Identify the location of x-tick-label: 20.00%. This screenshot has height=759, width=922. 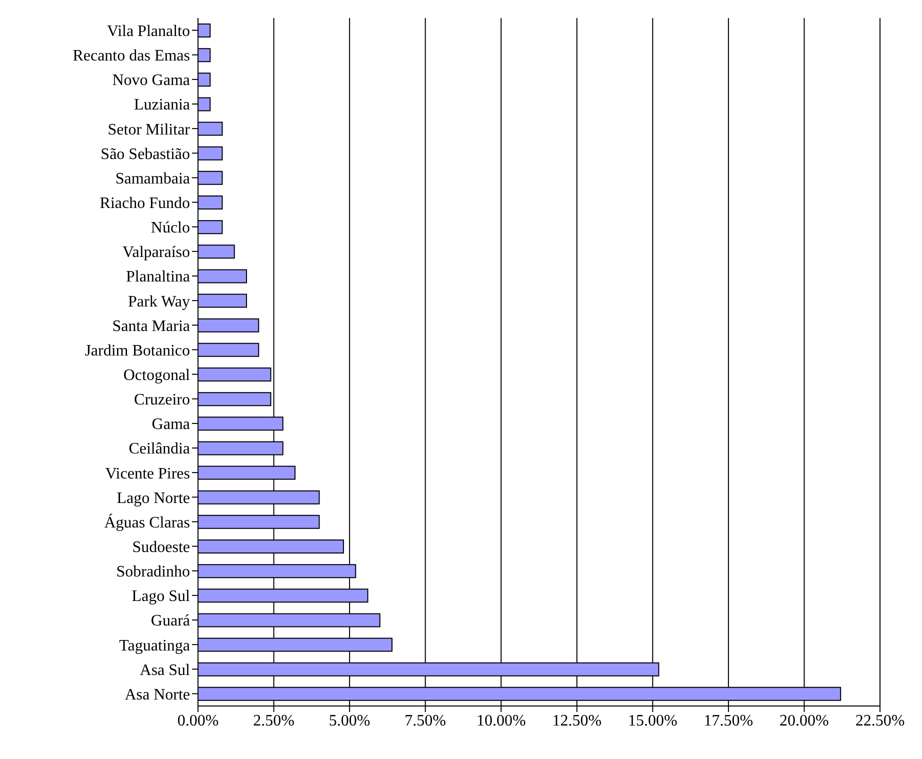
(804, 721).